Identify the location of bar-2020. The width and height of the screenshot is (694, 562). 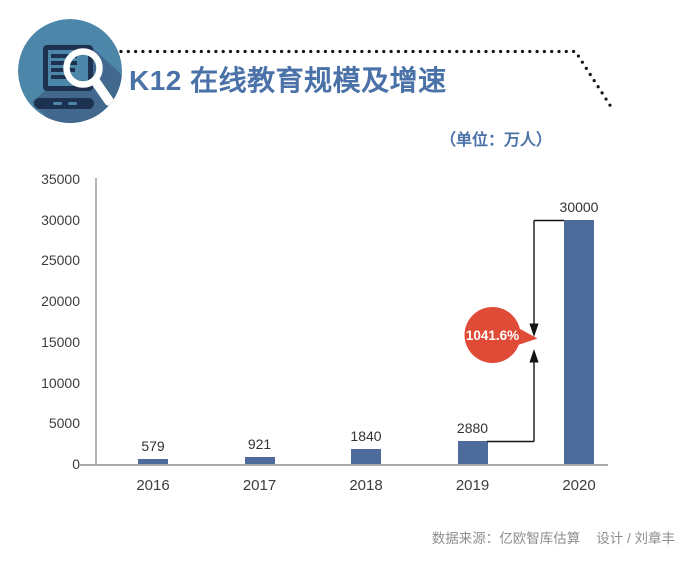
(579, 342).